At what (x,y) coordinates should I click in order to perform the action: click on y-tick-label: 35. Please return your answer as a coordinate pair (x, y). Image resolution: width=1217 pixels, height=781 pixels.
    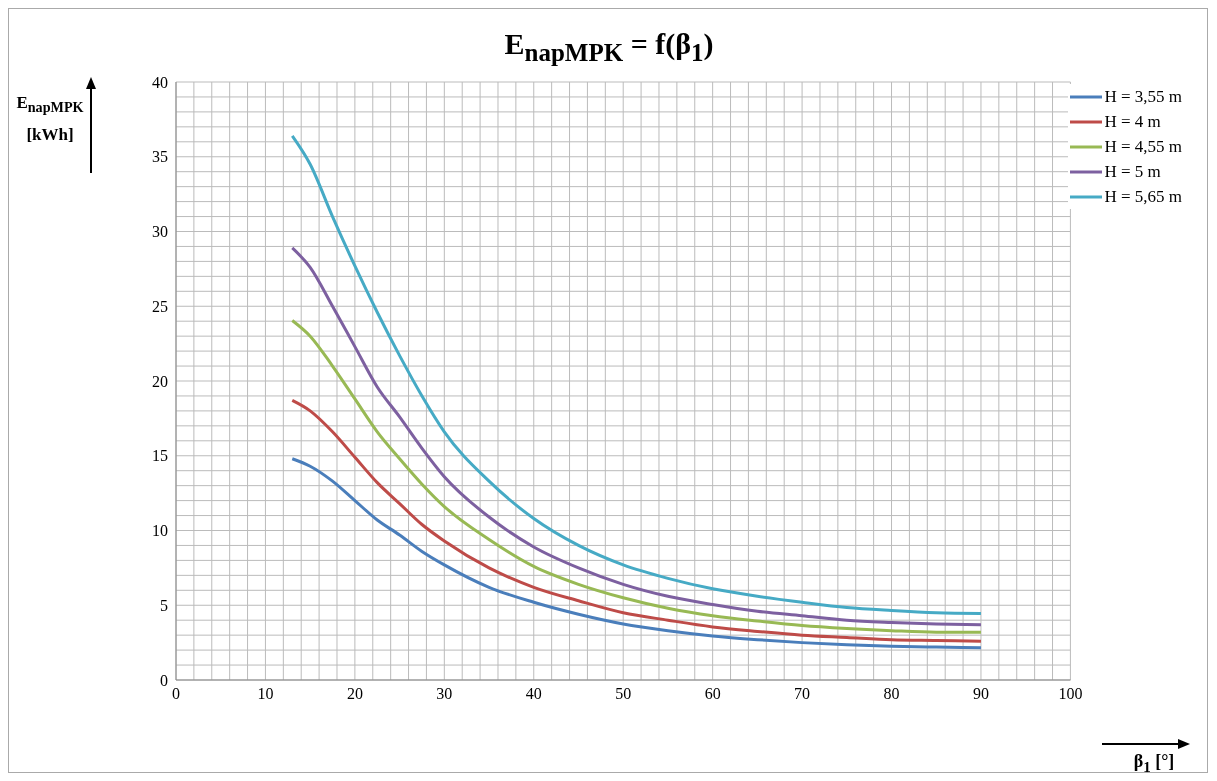
    Looking at the image, I should click on (160, 157).